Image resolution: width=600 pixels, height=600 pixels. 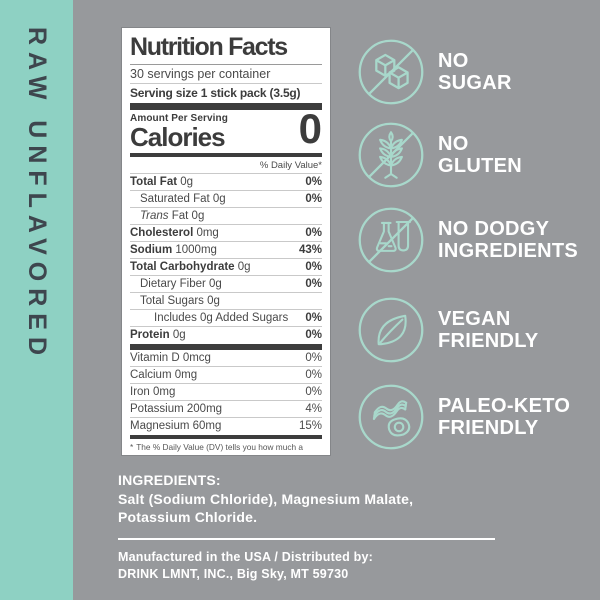 What do you see at coordinates (391, 155) in the screenshot?
I see `no-gluten-icon` at bounding box center [391, 155].